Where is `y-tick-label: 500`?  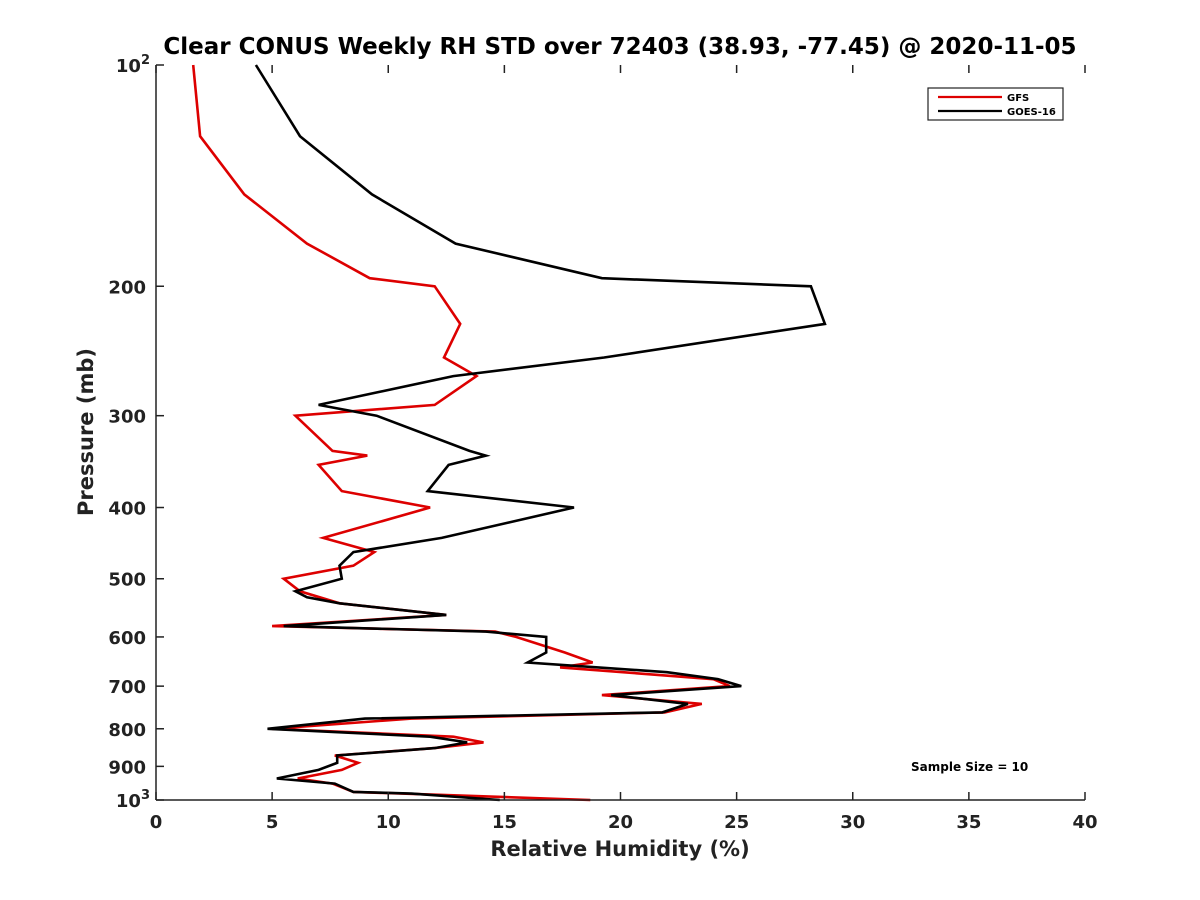 y-tick-label: 500 is located at coordinates (127, 580).